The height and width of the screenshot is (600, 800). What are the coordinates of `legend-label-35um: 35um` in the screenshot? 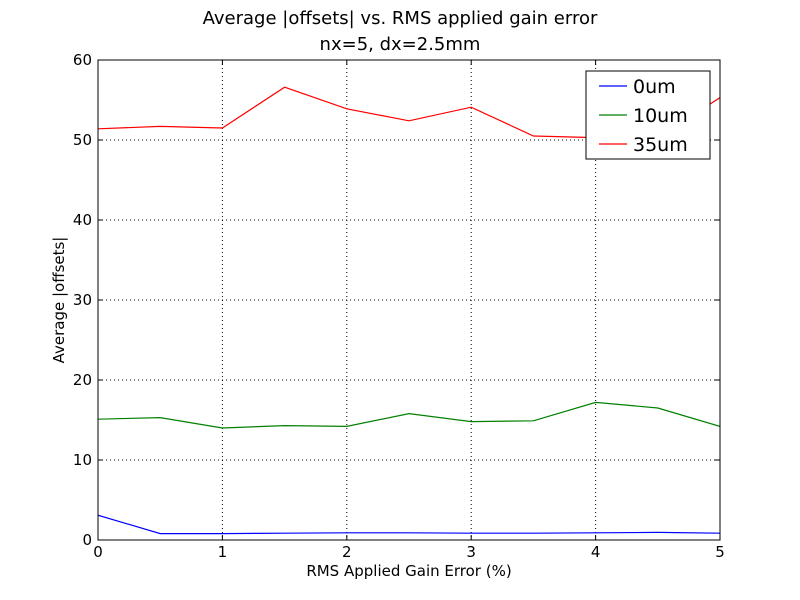 It's located at (660, 145).